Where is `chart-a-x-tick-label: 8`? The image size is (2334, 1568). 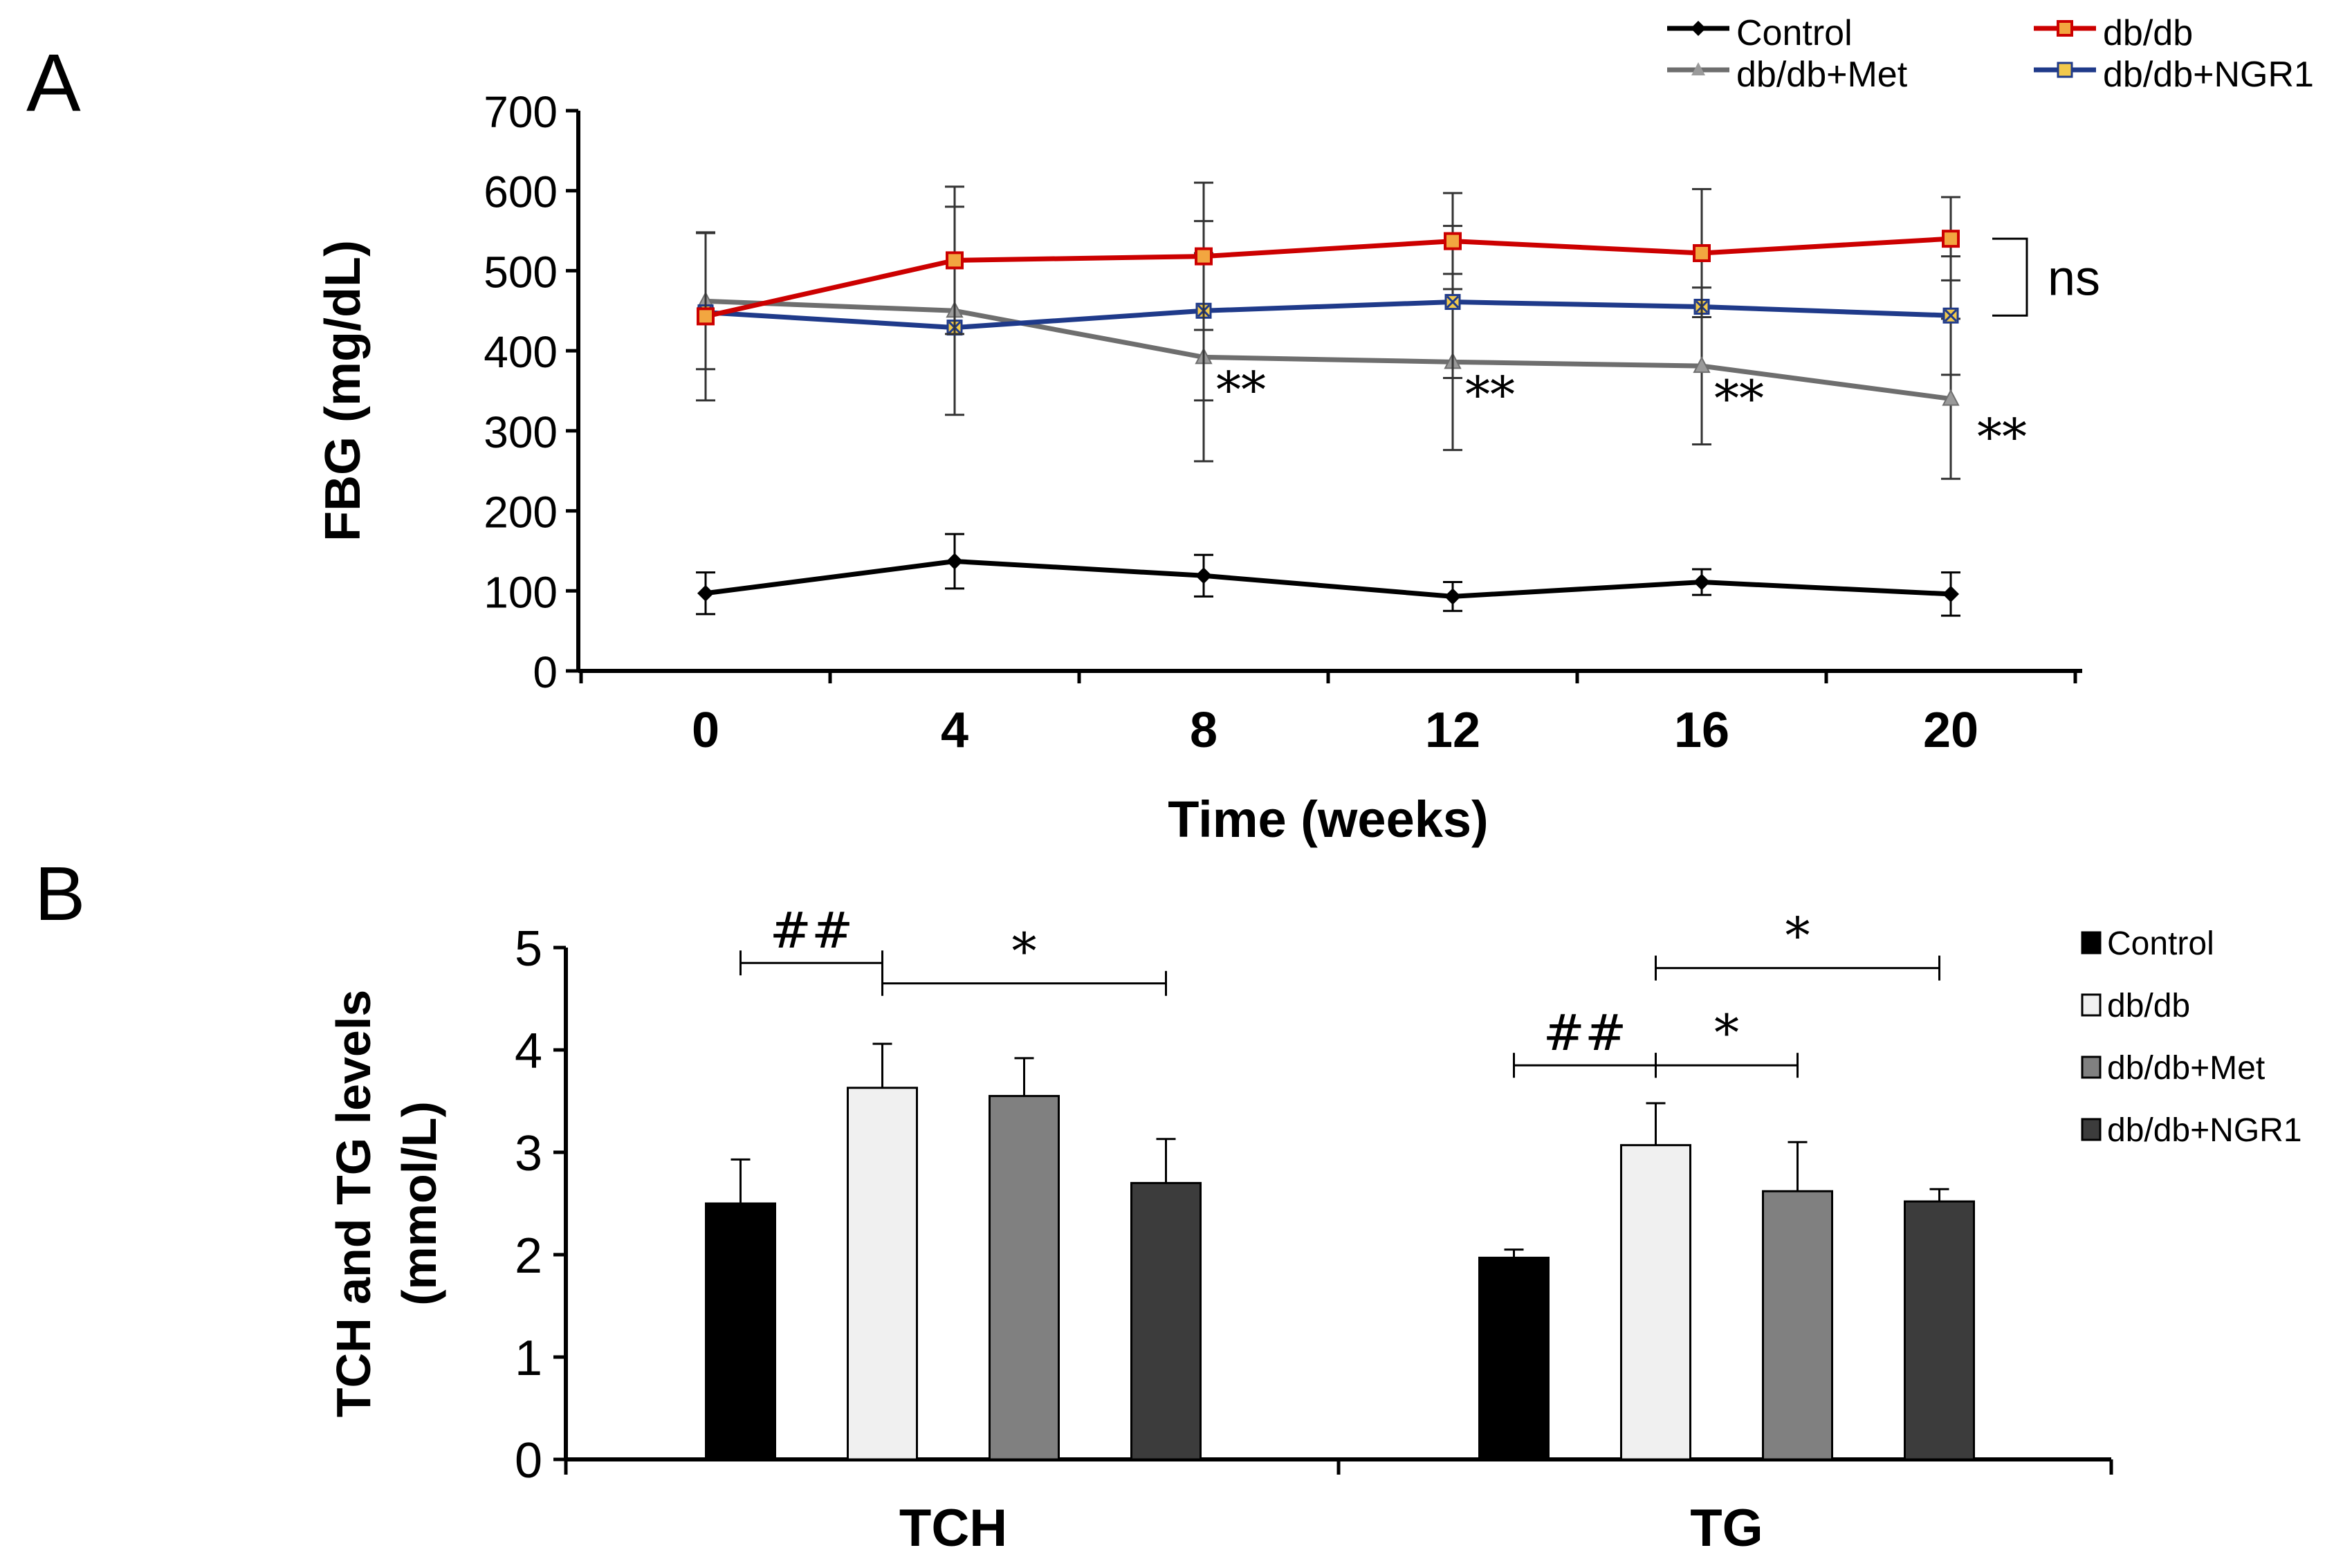
chart-a-x-tick-label: 8 is located at coordinates (1203, 730).